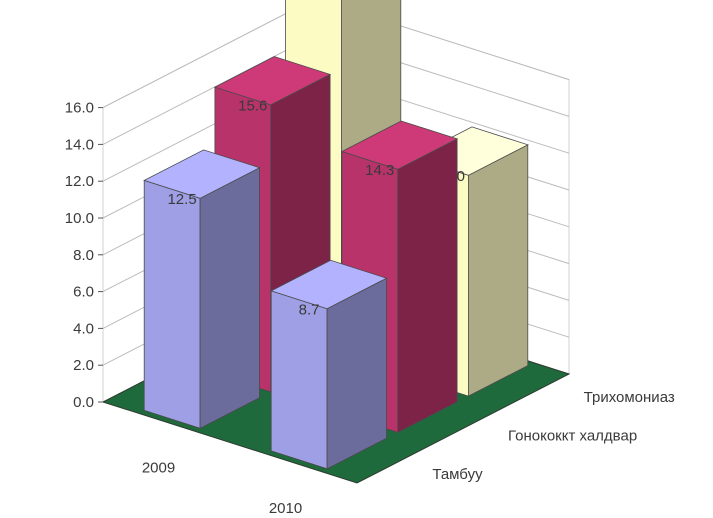 Image resolution: width=713 pixels, height=518 pixels. Describe the element at coordinates (83, 292) in the screenshot. I see `y-tick-label: 6.0` at that location.